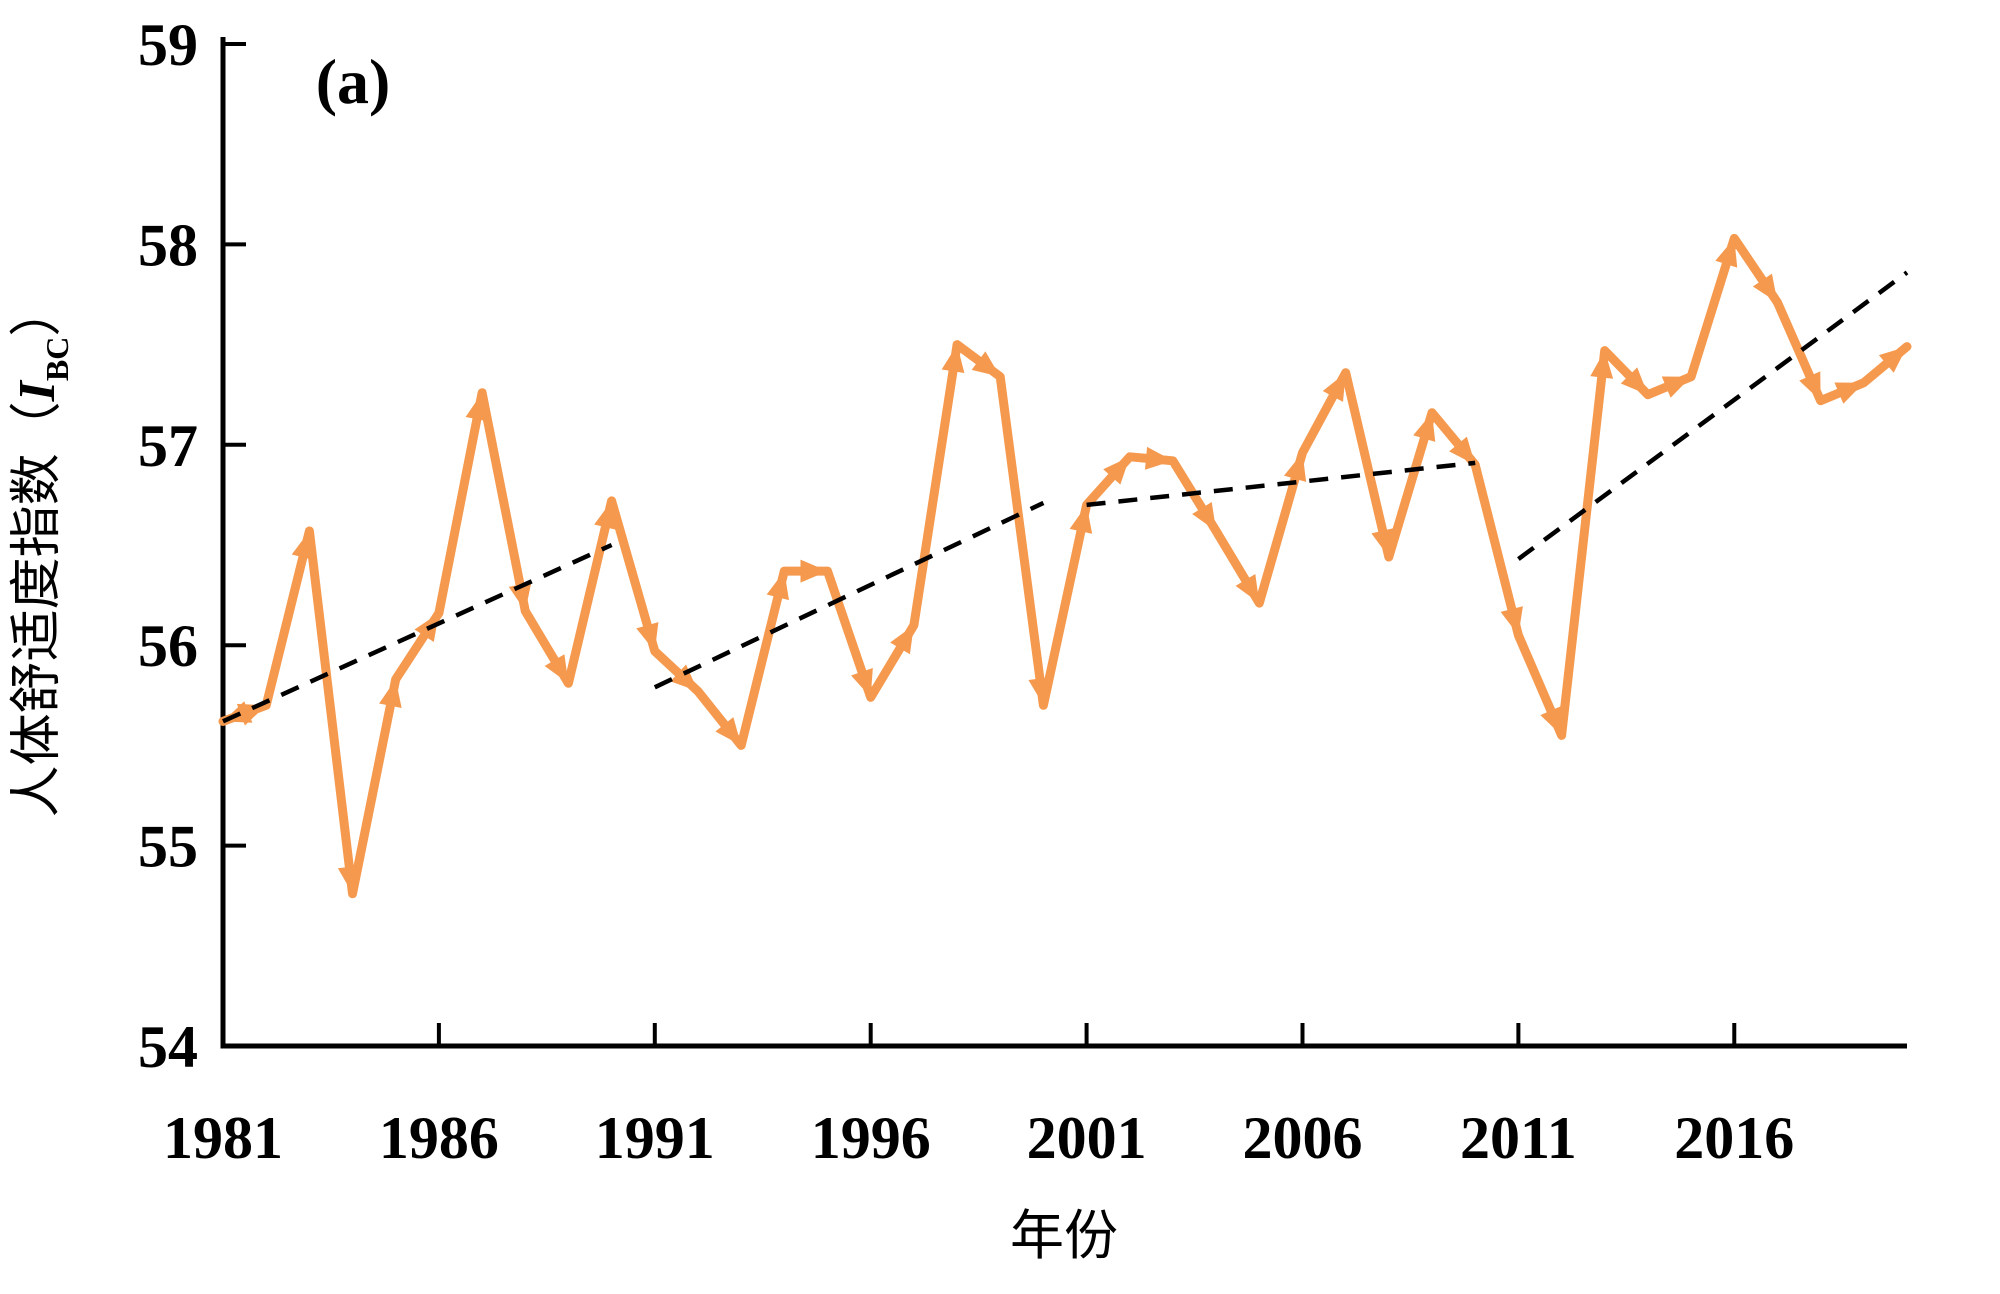 The height and width of the screenshot is (1294, 2000). What do you see at coordinates (1302, 1138) in the screenshot?
I see `x-axis-tick-label: 2006` at bounding box center [1302, 1138].